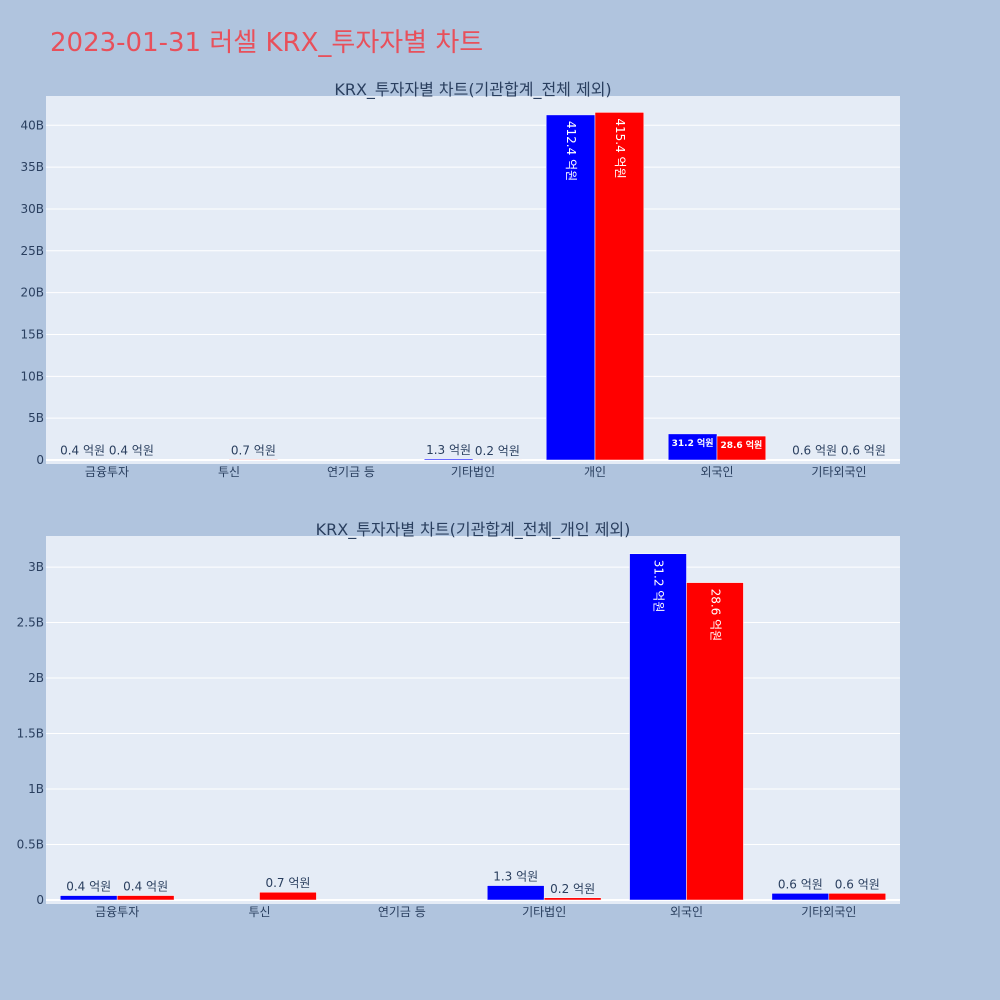  I want to click on y-tick-label: 1.5B, so click(30, 734).